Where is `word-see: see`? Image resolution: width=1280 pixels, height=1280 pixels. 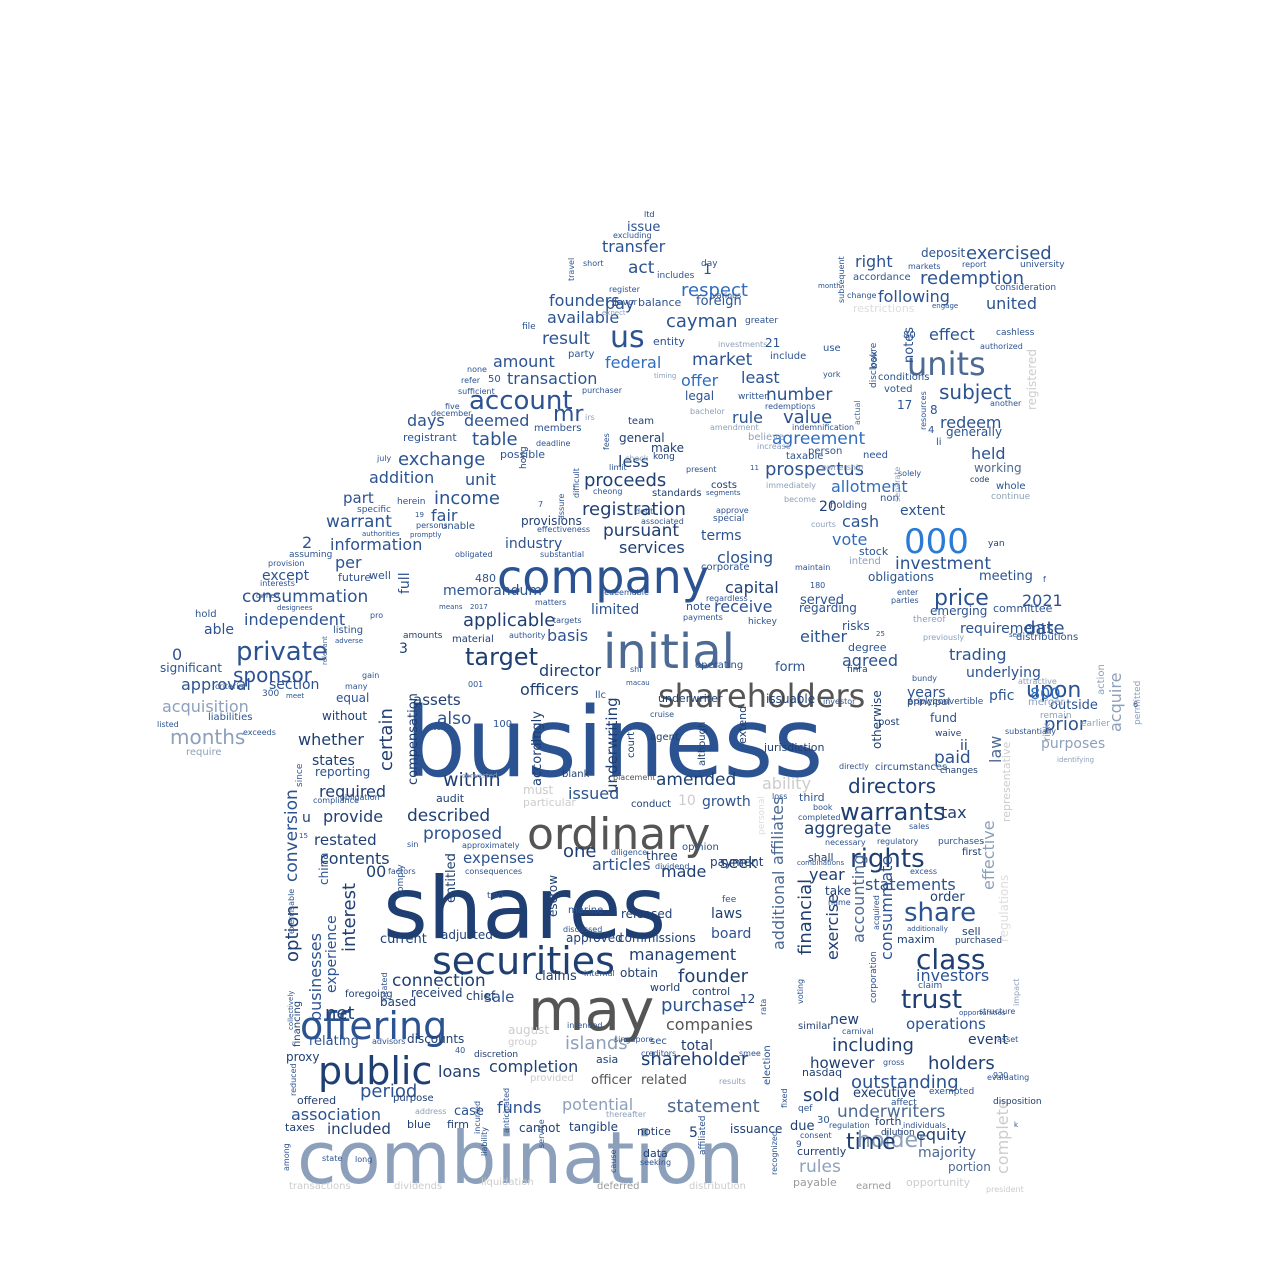 word-see: see is located at coordinates (1015, 635).